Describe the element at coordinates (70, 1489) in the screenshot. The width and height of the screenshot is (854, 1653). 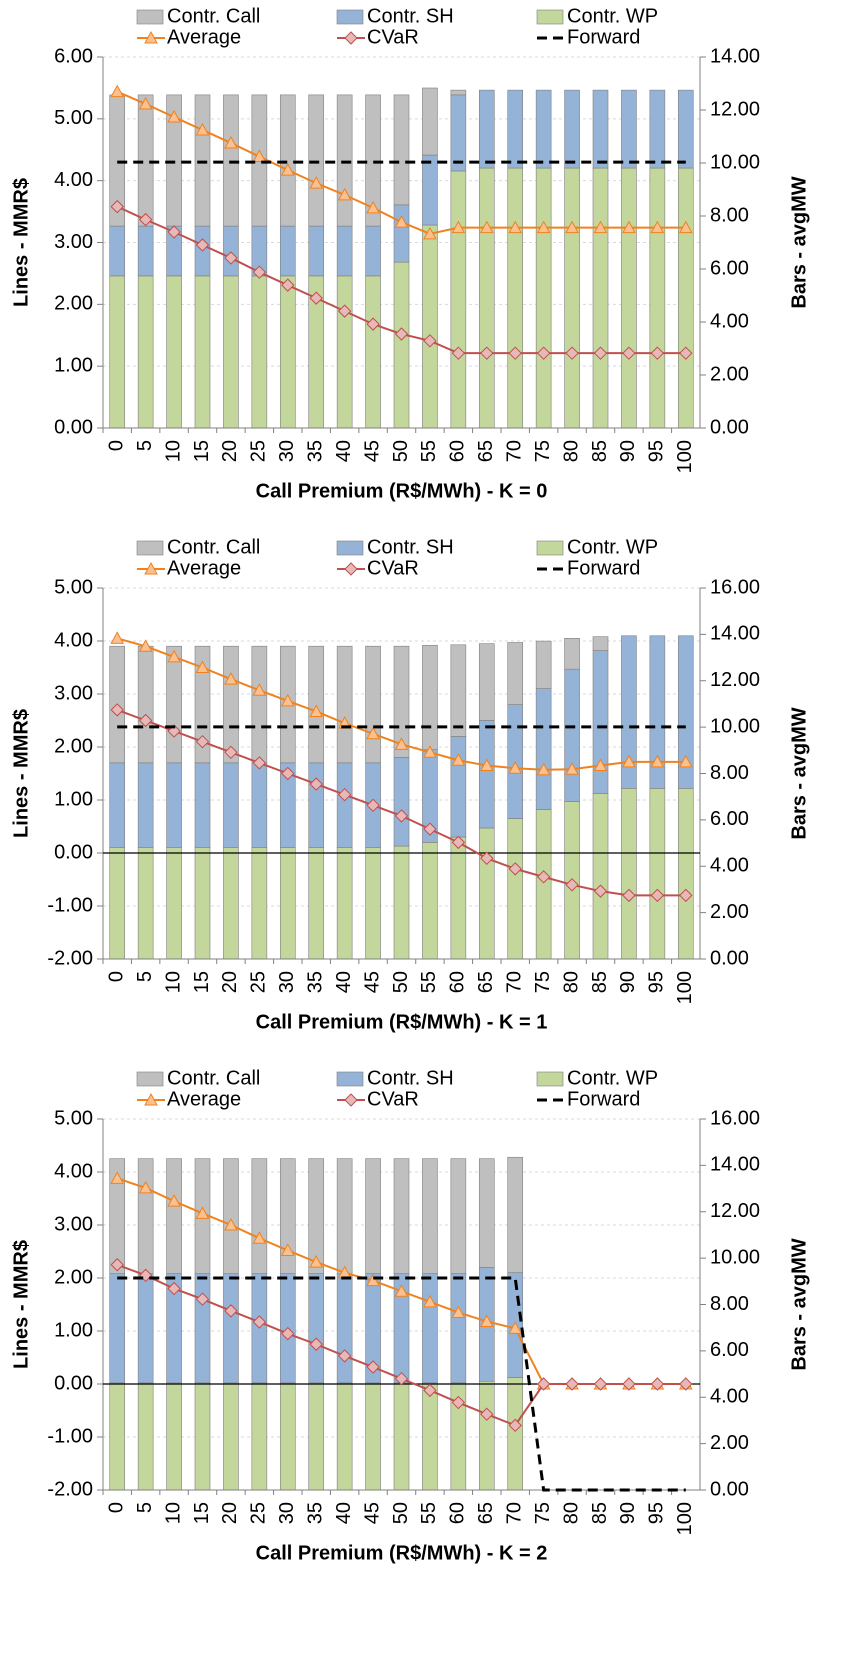
I see `y-tick-label: -2.00` at that location.